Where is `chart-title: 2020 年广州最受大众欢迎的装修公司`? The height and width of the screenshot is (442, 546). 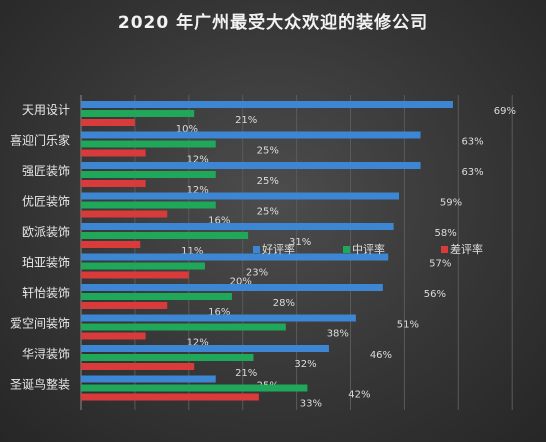 chart-title: 2020 年广州最受大众欢迎的装修公司 is located at coordinates (273, 23).